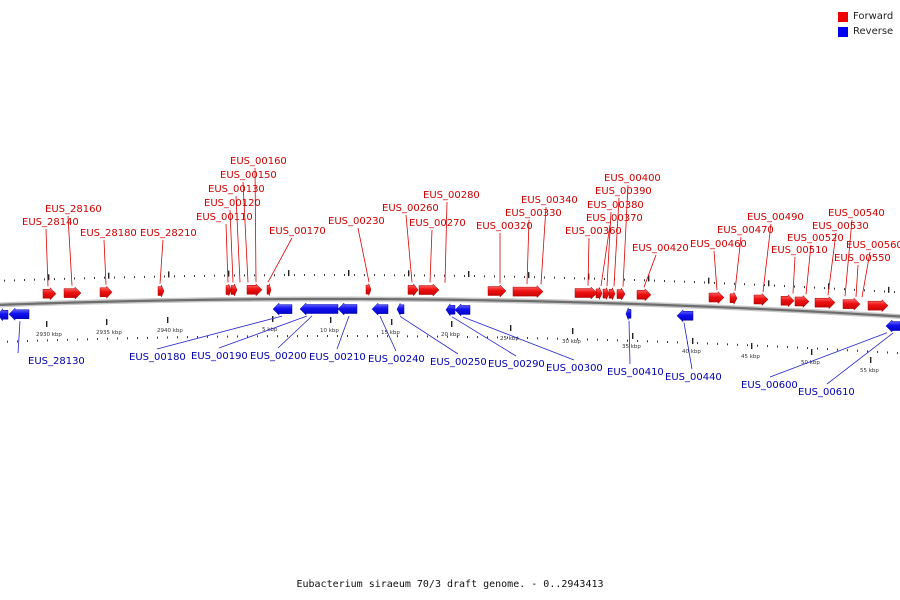 The height and width of the screenshot is (600, 900). Describe the element at coordinates (549, 200) in the screenshot. I see `forward-gene-label: EUS_00340` at that location.